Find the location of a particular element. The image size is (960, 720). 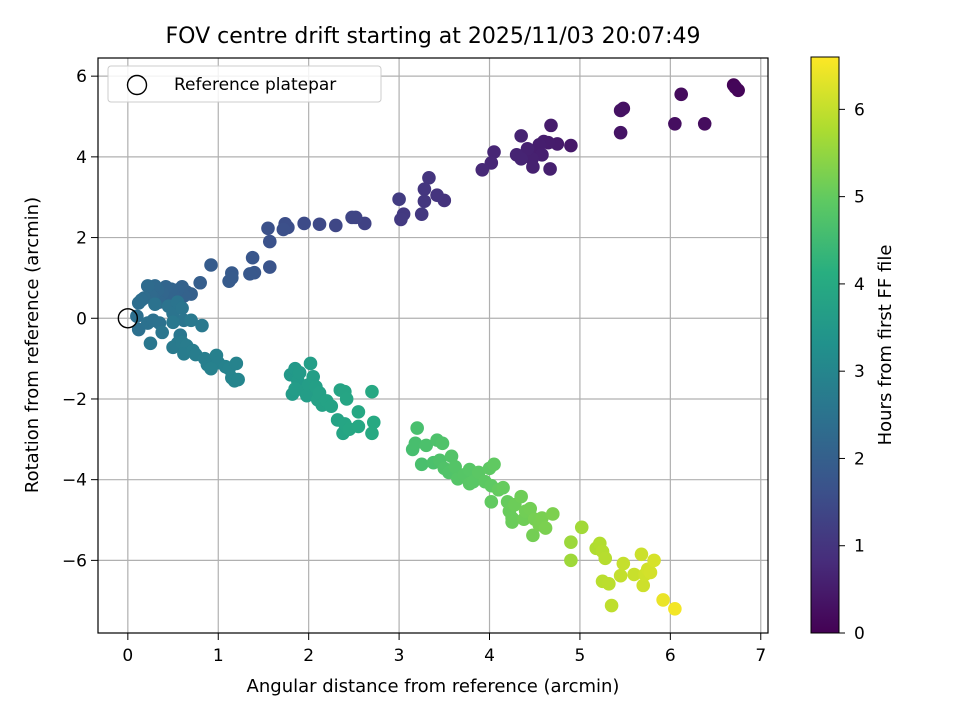

colorbar-tick-label: 3 is located at coordinates (859, 372).